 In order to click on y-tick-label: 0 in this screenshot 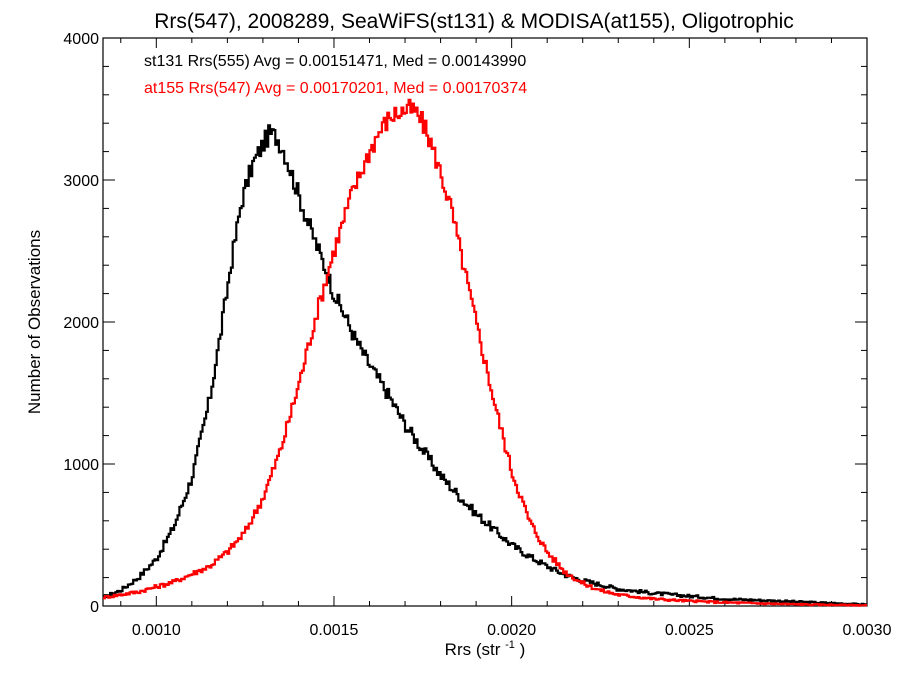, I will do `click(94, 607)`.